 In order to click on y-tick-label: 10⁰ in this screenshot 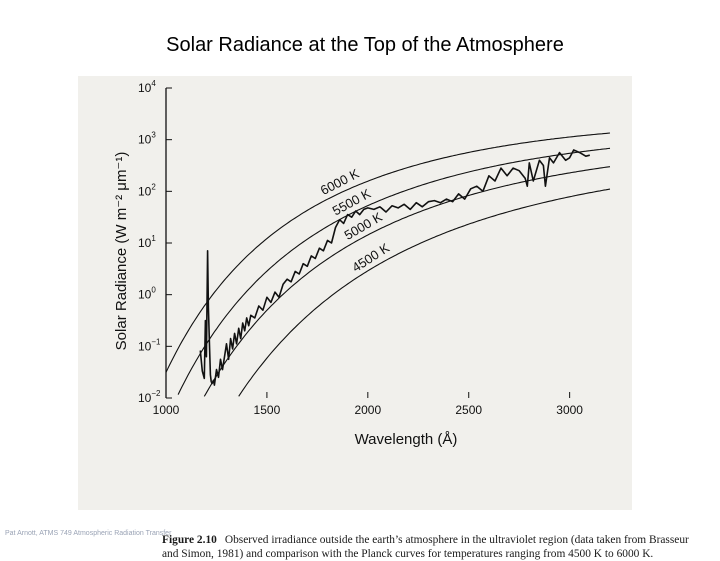, I will do `click(147, 294)`.